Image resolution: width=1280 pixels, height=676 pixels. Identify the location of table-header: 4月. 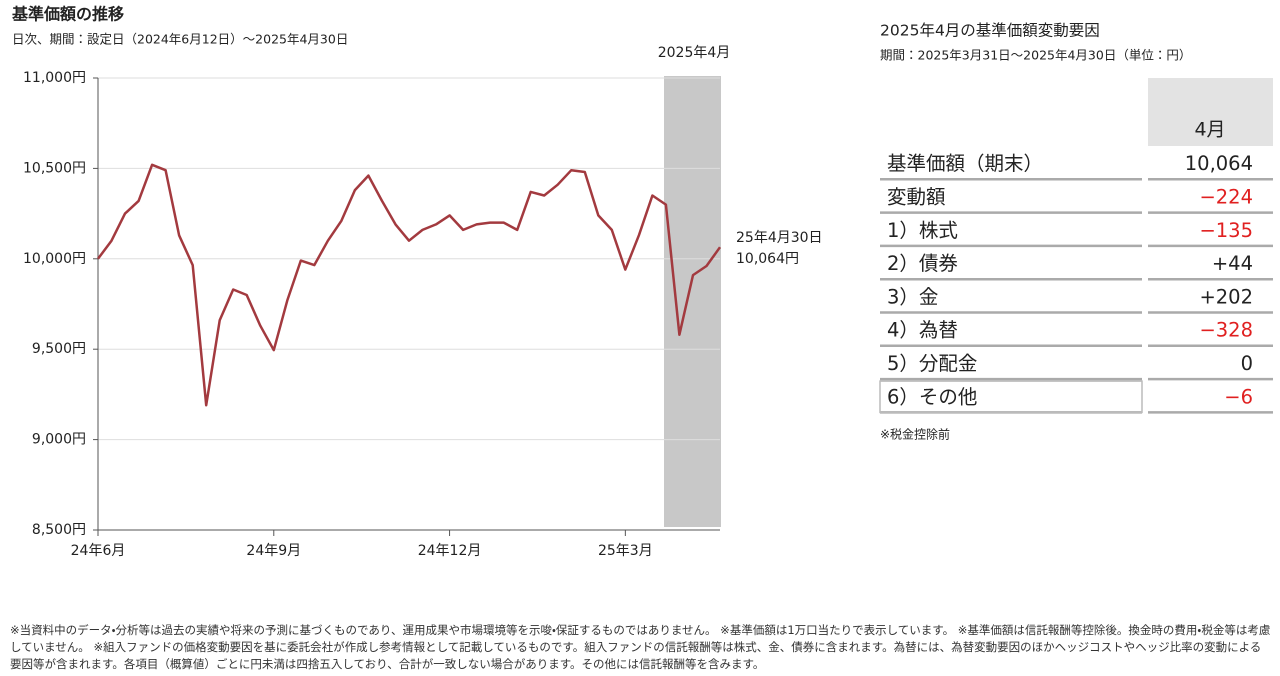
(1209, 130).